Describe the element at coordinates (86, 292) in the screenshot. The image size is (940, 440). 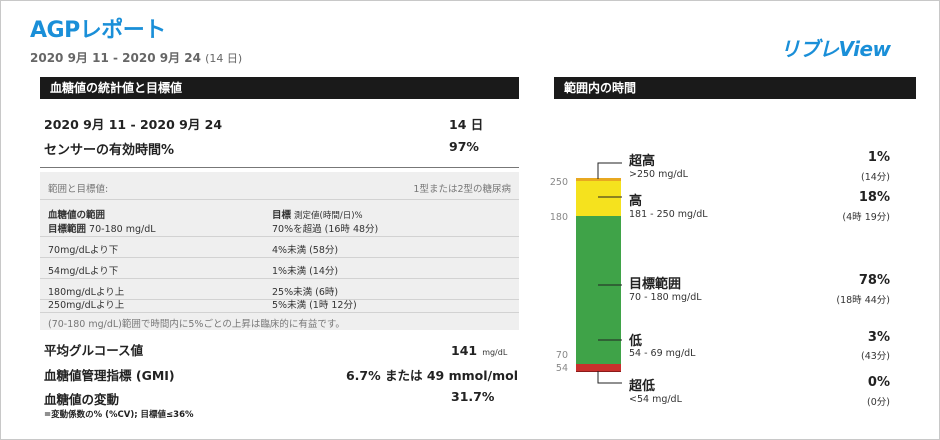
I see `table-row-range: 180mg/dLより上` at that location.